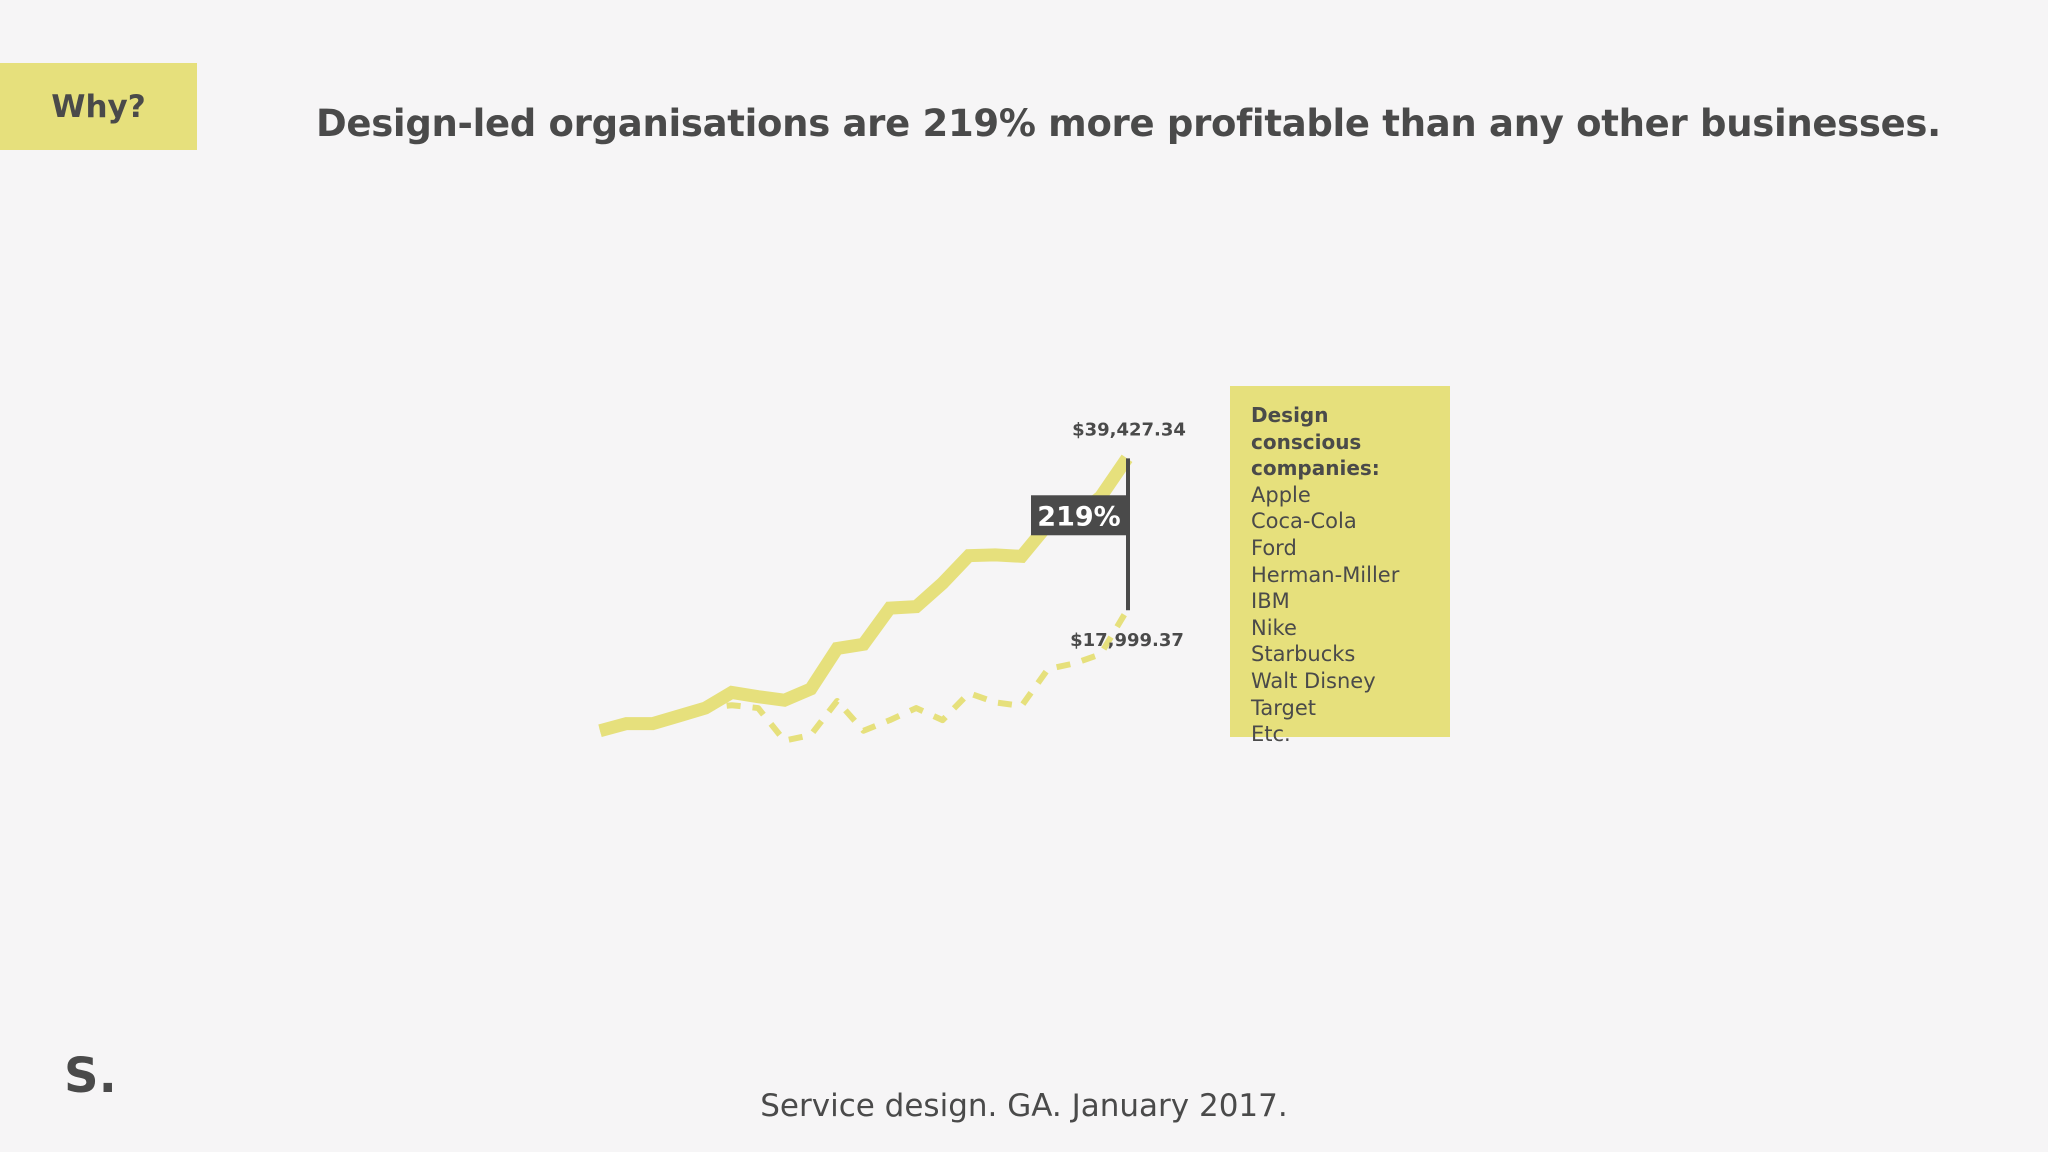 Image resolution: width=2048 pixels, height=1152 pixels. I want to click on company-item: Nike, so click(1274, 627).